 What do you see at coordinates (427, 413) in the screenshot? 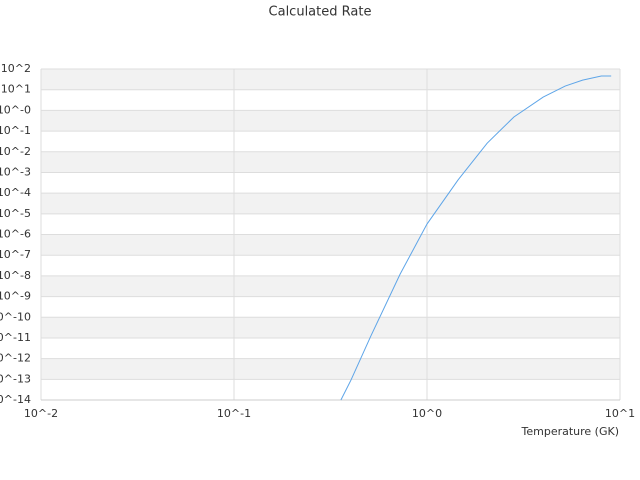
I see `x-tick-label: 10^0` at bounding box center [427, 413].